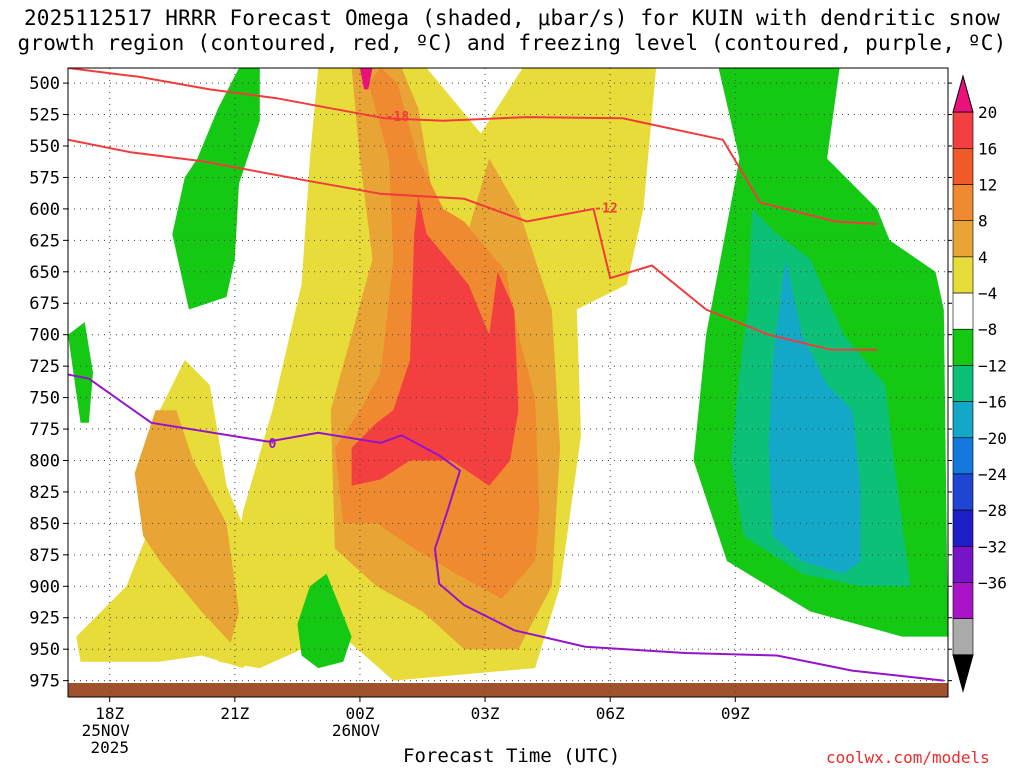  I want to click on y-tick-label-8: 700, so click(44, 336).